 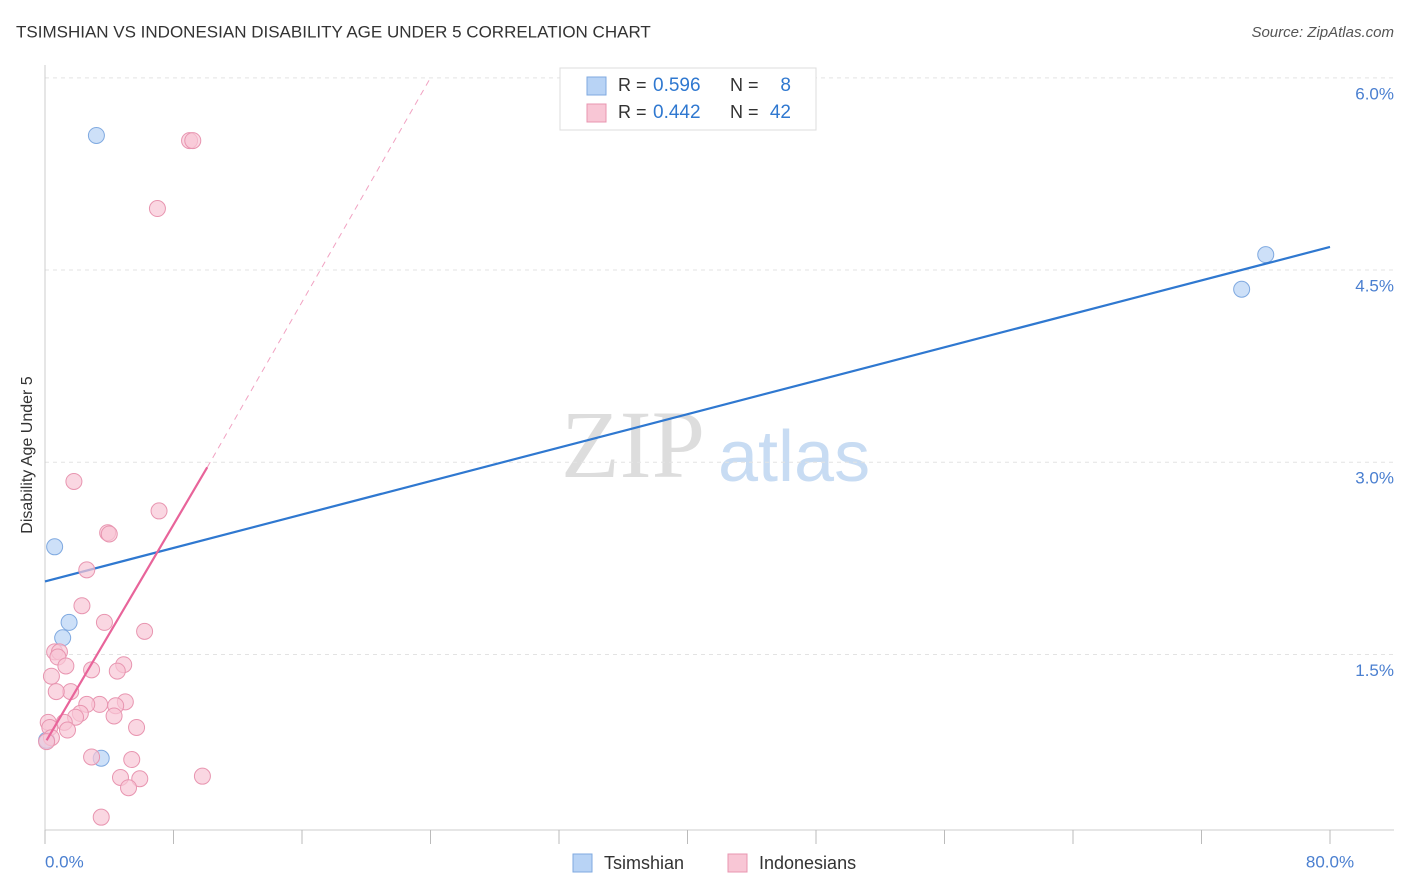 What do you see at coordinates (64, 861) in the screenshot?
I see `x-tick-label: 0.0%` at bounding box center [64, 861].